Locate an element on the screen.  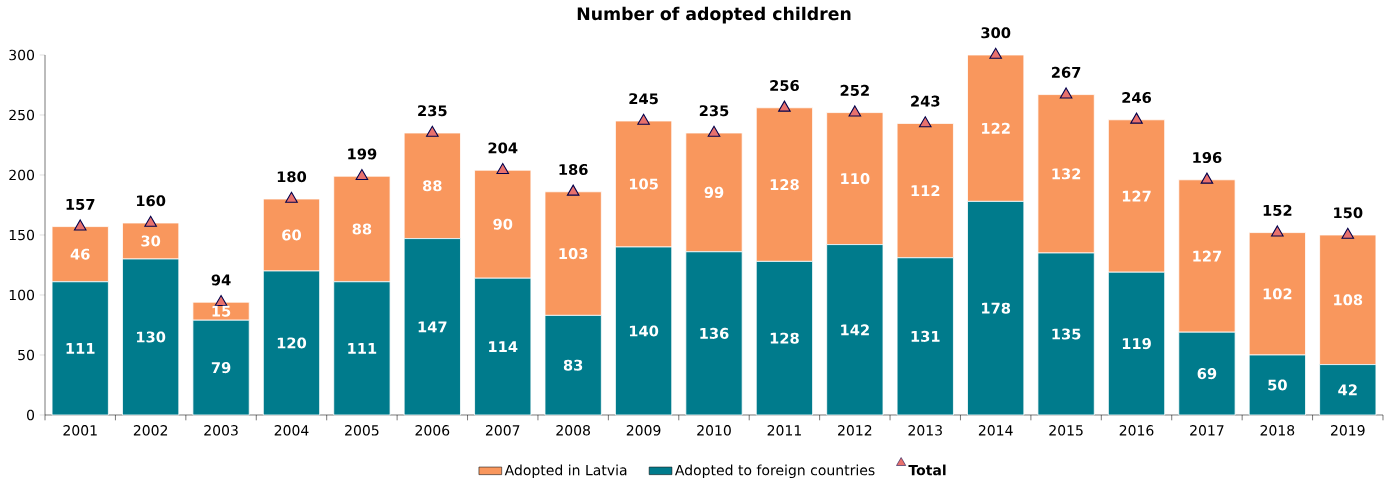
x-tick-label: 2012 is located at coordinates (855, 430).